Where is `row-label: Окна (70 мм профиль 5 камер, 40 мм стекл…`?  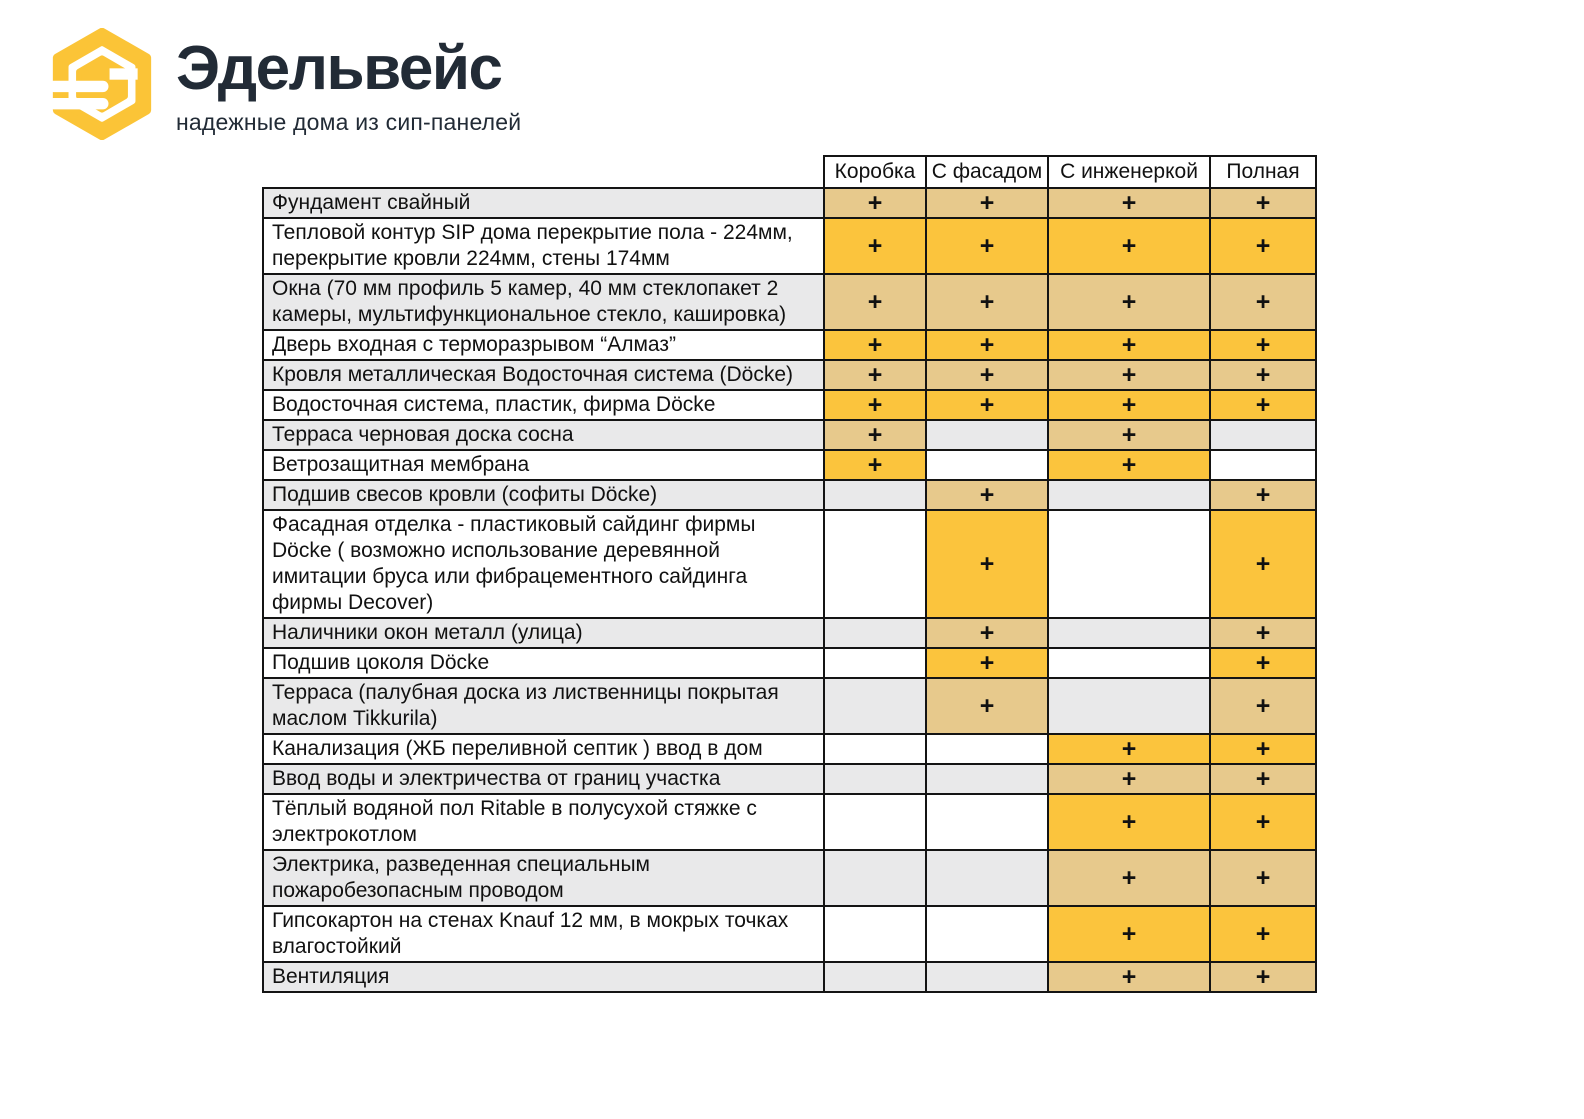
row-label: Окна (70 мм профиль 5 камер, 40 мм стекл… is located at coordinates (543, 302).